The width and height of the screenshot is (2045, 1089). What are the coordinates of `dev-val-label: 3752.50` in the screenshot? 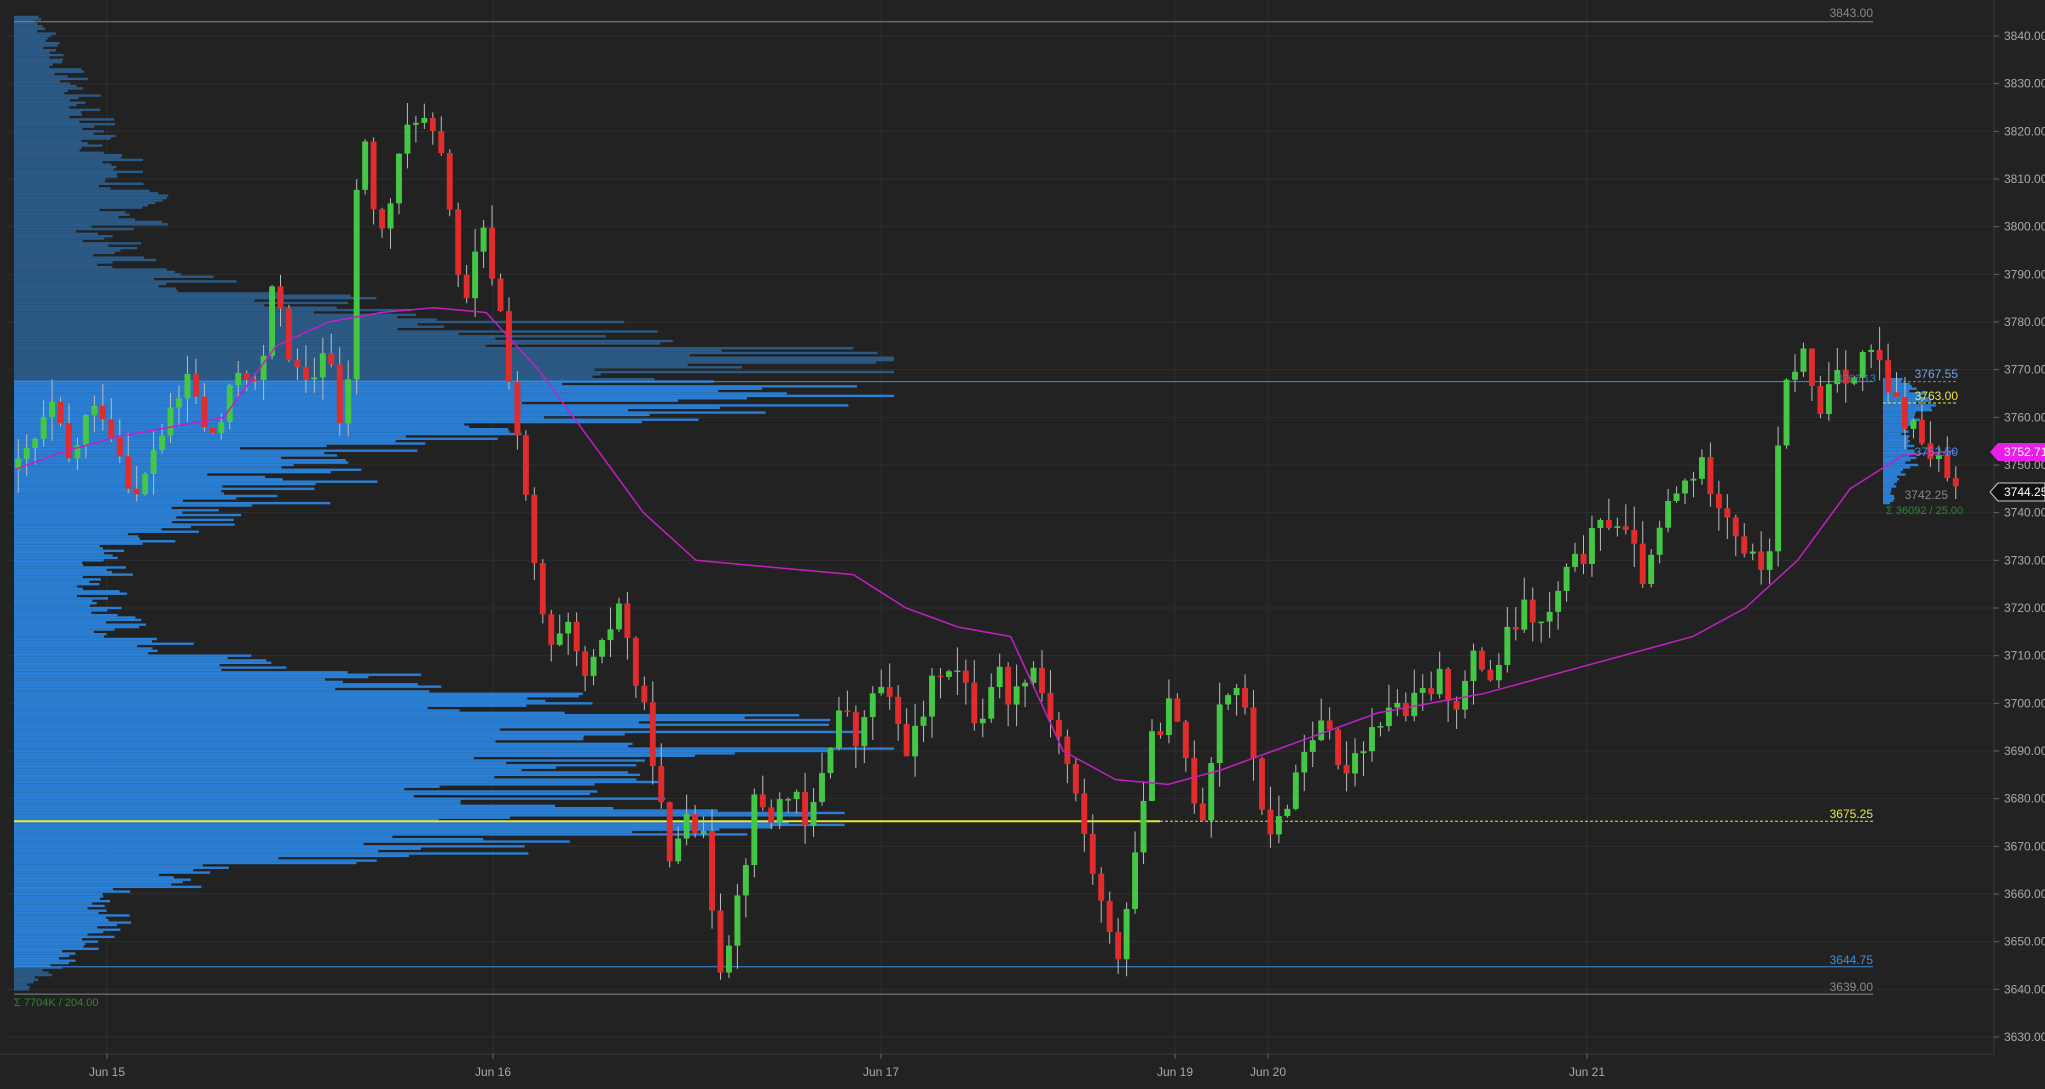 It's located at (1937, 452).